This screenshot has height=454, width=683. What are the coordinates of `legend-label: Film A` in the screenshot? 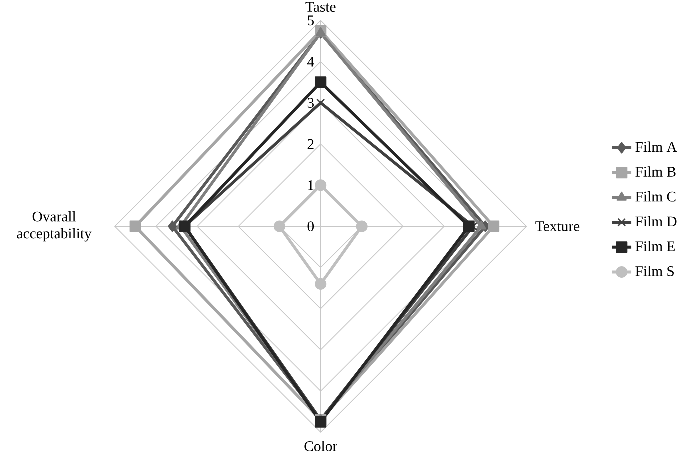 It's located at (657, 147).